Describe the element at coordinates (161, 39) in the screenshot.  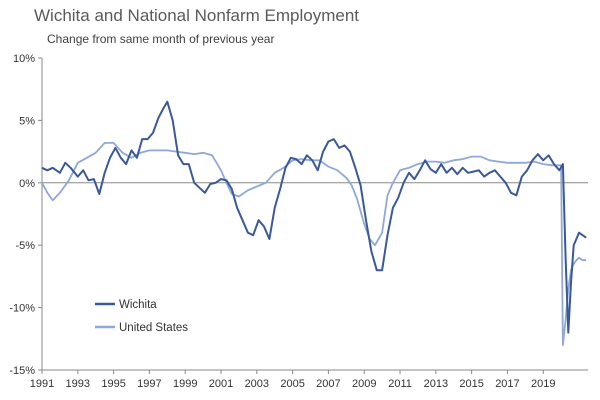
I see `chart-subtitle: Change from same month of previous year` at that location.